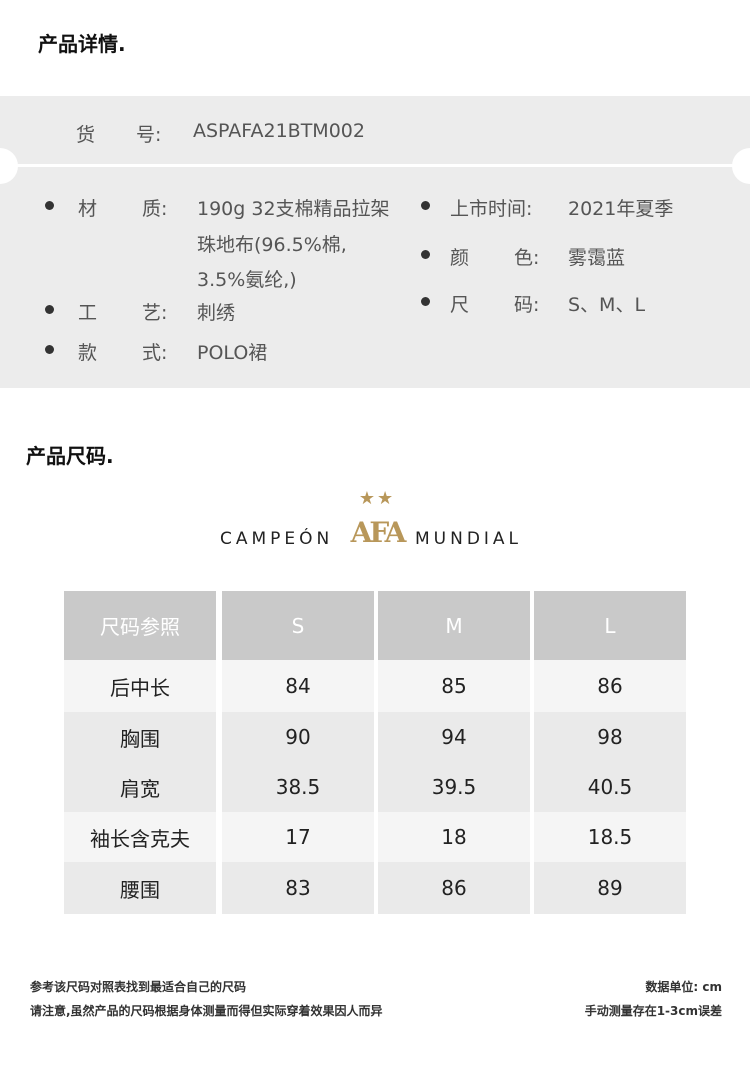  What do you see at coordinates (155, 353) in the screenshot?
I see `style-label-2: 式:` at bounding box center [155, 353].